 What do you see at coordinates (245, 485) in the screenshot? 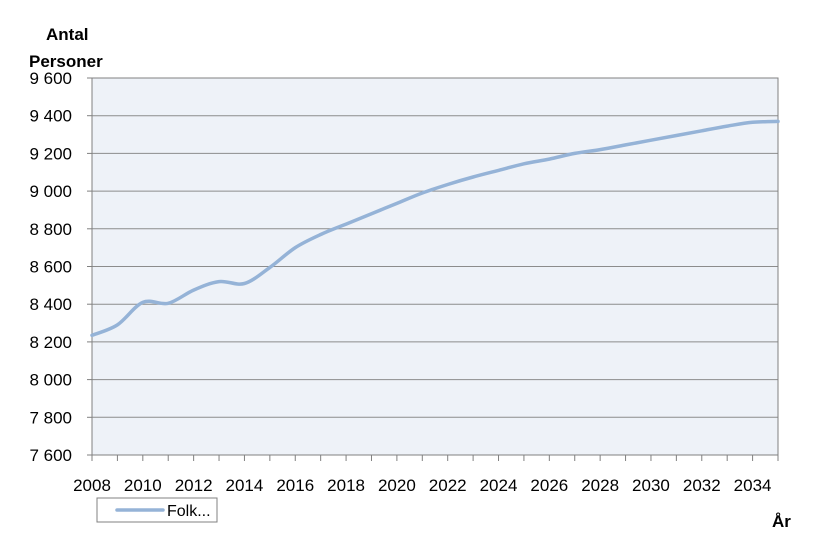
I see `x-tick-label: 2014` at bounding box center [245, 485].